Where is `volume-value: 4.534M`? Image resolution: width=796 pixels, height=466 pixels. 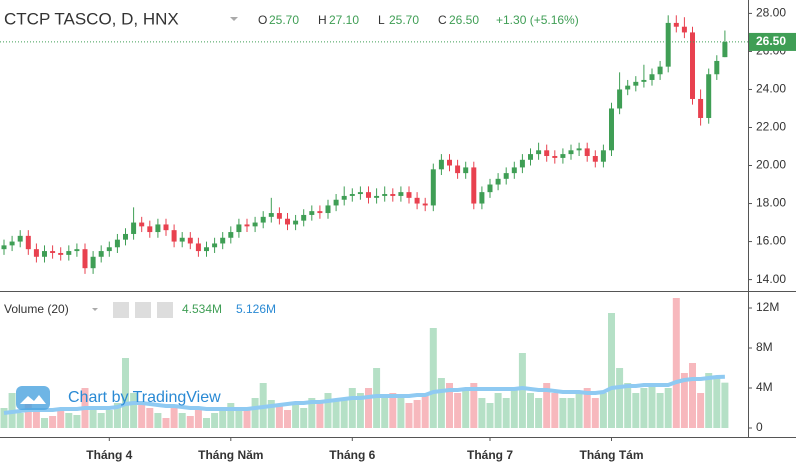
volume-value: 4.534M is located at coordinates (202, 309).